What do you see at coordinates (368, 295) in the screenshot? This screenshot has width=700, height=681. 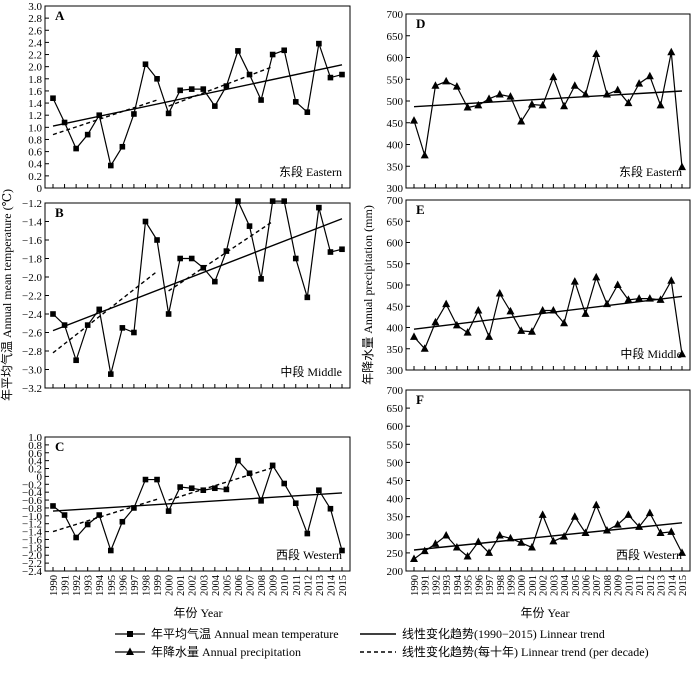 I see `right-y-axis-title: 年降水量 Annual precipitation (mm)` at bounding box center [368, 295].